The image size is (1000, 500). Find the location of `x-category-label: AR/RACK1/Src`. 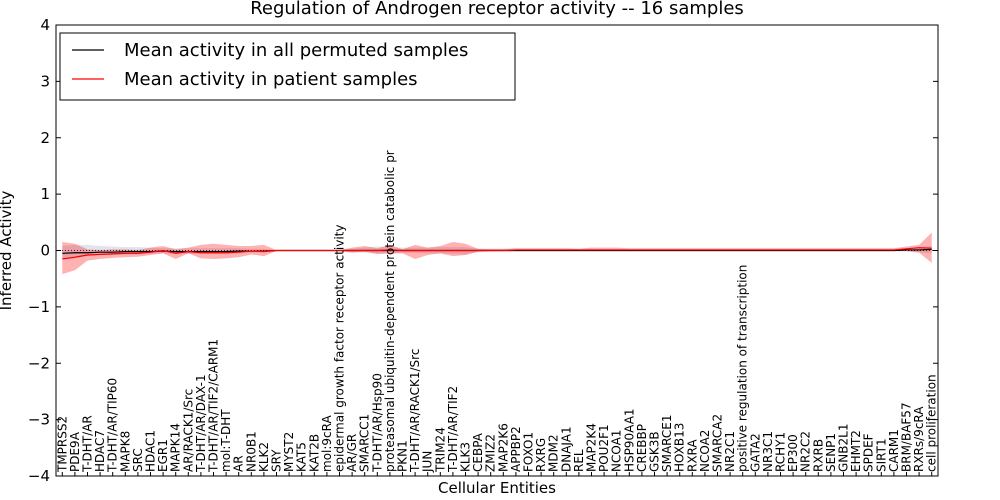

x-category-label: AR/RACK1/Src is located at coordinates (188, 430).